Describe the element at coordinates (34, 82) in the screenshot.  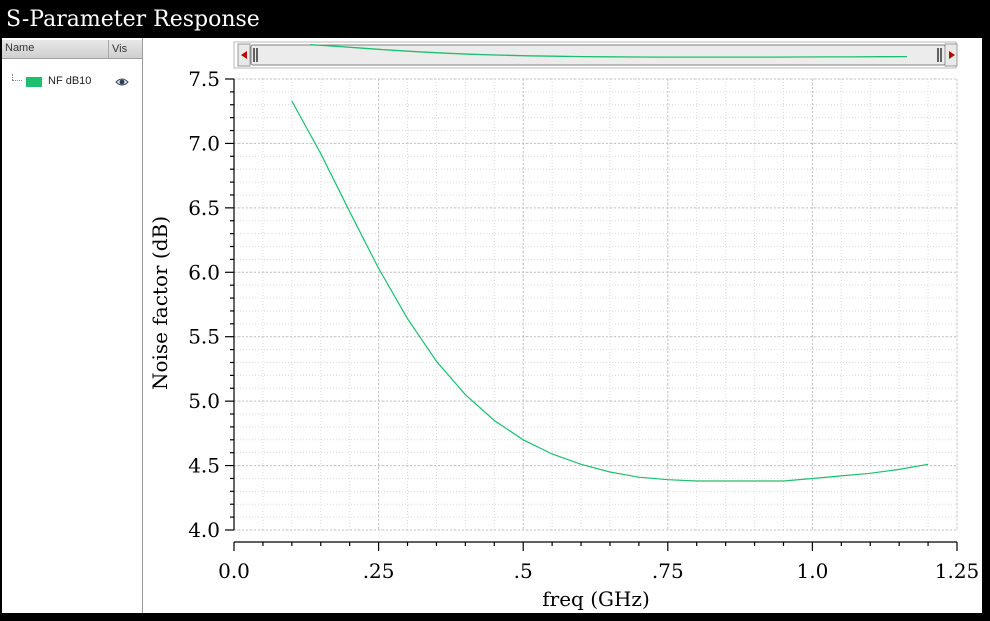
I see `trace-color-swatch` at that location.